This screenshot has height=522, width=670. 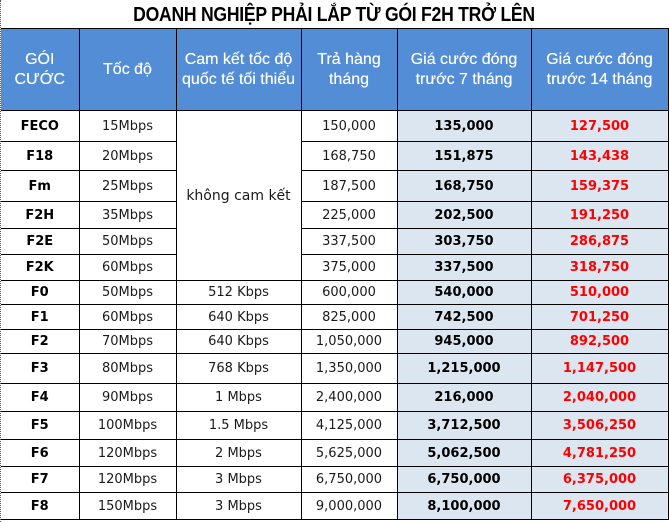 I want to click on package-name: F2K, so click(x=40, y=267).